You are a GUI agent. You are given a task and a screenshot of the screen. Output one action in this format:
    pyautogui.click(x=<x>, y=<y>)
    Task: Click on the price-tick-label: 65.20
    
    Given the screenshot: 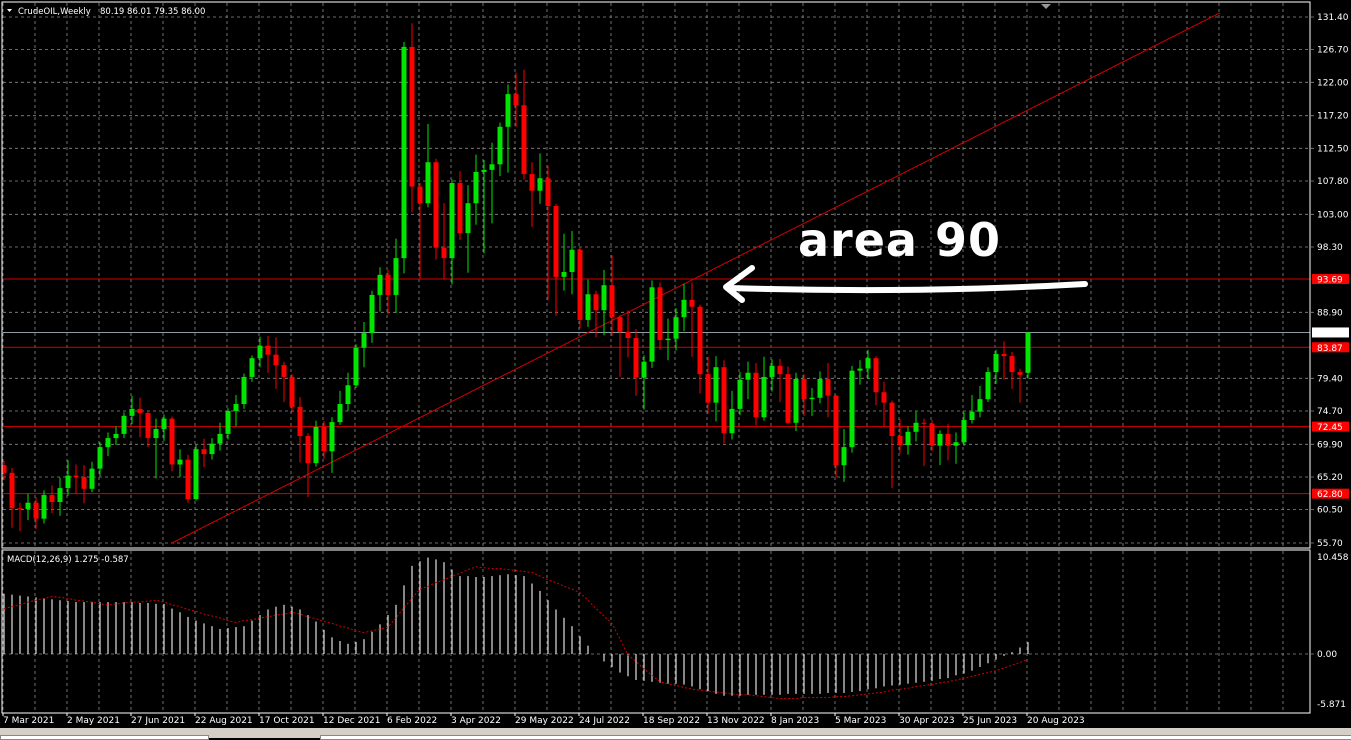 What is the action you would take?
    pyautogui.click(x=1330, y=478)
    